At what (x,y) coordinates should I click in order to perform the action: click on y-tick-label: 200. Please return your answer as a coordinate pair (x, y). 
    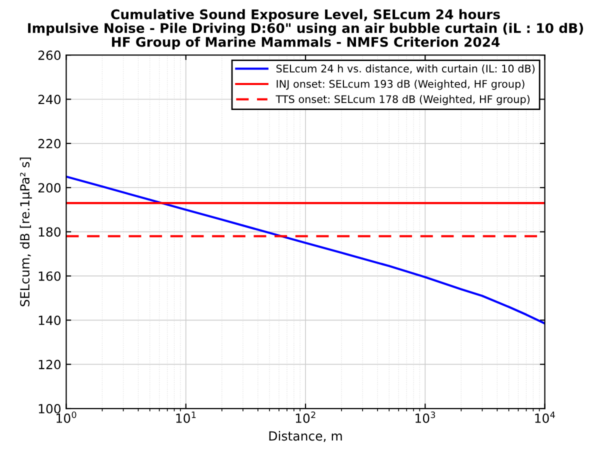
    Looking at the image, I should click on (49, 188).